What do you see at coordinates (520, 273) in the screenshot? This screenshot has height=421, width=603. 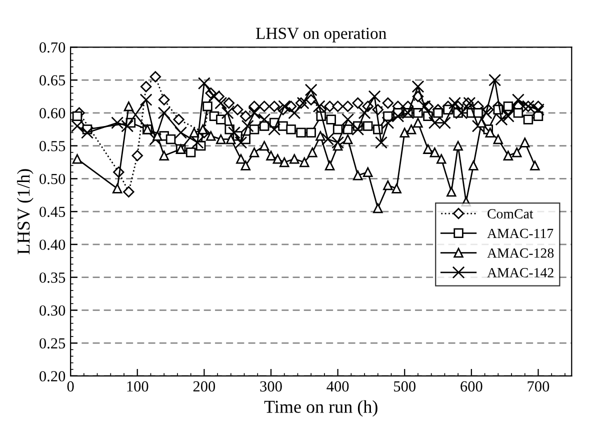 I see `legend-label: AMAC-142` at bounding box center [520, 273].